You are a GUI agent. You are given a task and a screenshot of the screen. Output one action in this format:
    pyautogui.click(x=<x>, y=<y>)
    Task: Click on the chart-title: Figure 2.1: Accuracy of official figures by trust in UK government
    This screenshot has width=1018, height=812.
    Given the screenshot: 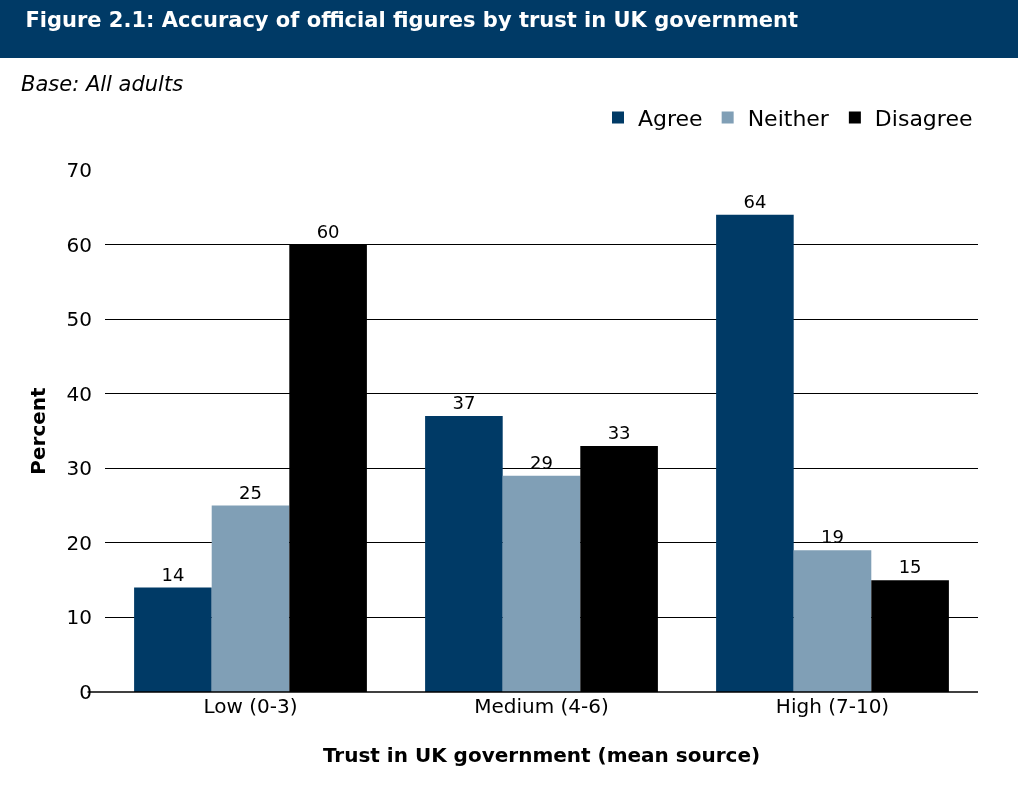 What is the action you would take?
    pyautogui.click(x=412, y=19)
    